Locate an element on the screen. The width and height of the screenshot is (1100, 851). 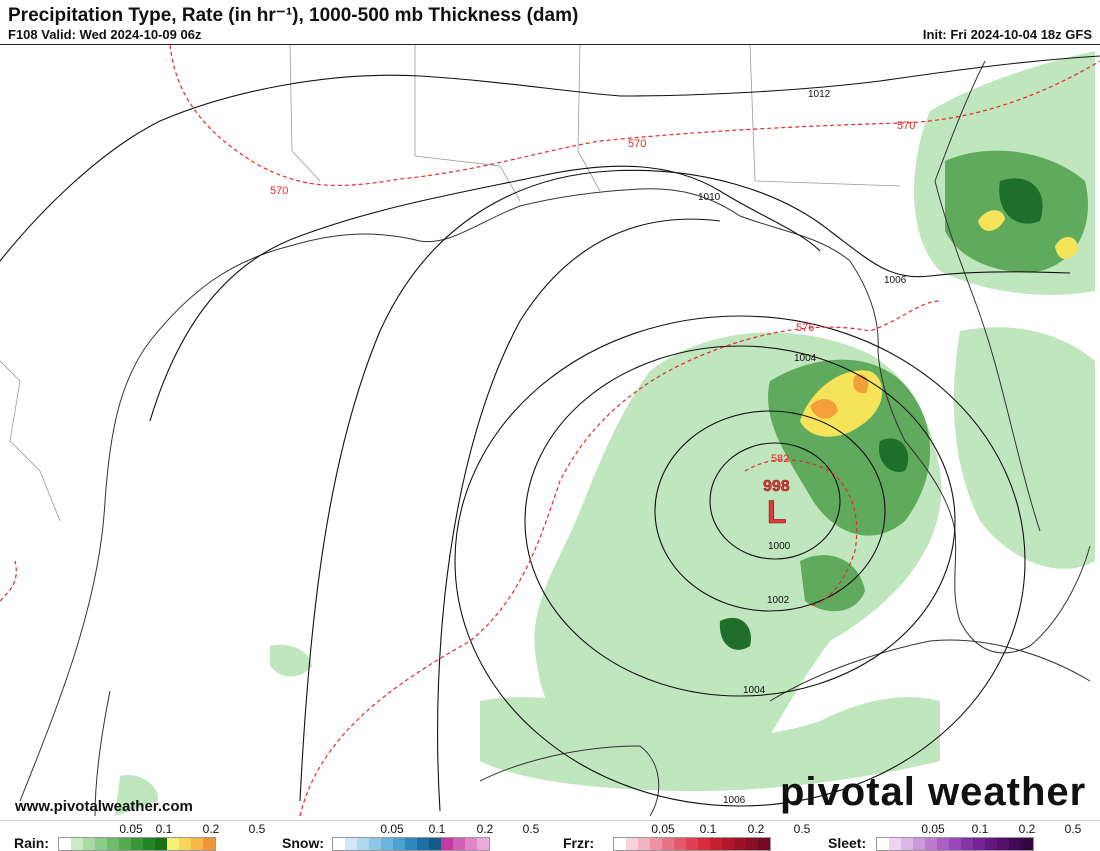
rain-area-south is located at coordinates (710, 744).